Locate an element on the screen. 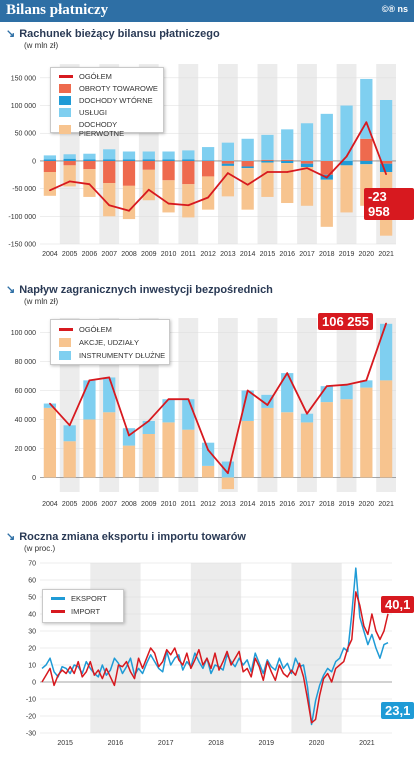  y-tick-label: 10 is located at coordinates (32, 666).